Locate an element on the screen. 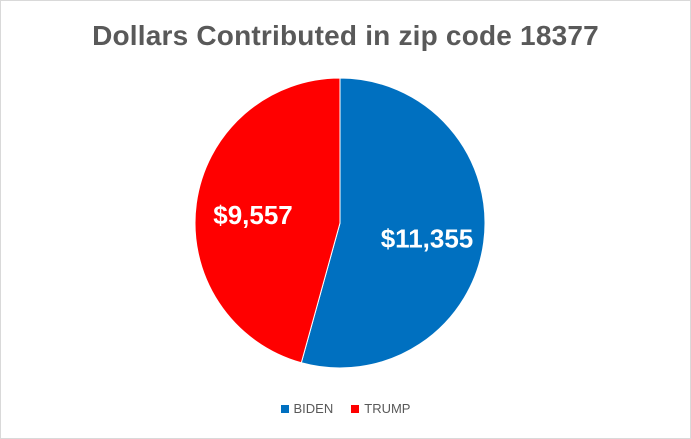 This screenshot has height=439, width=691. legend-item-biden: BIDEN is located at coordinates (307, 408).